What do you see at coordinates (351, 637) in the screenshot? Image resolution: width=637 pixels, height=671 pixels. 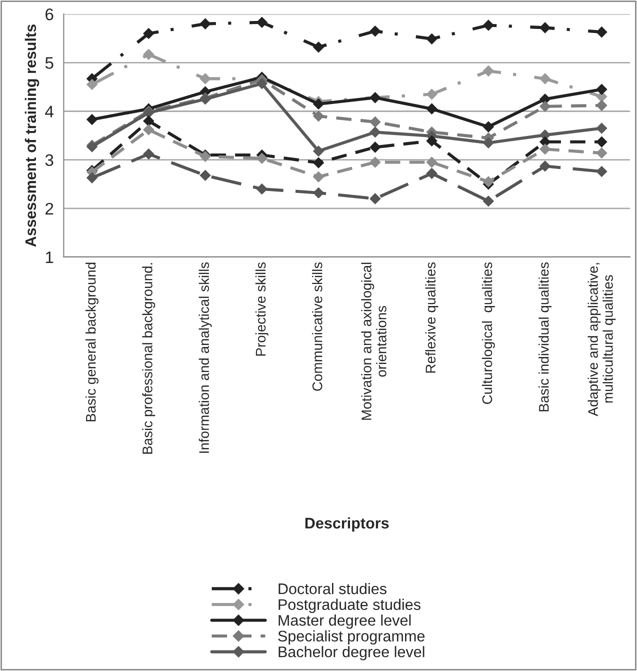 I see `legend-label: Specialist programme` at bounding box center [351, 637].